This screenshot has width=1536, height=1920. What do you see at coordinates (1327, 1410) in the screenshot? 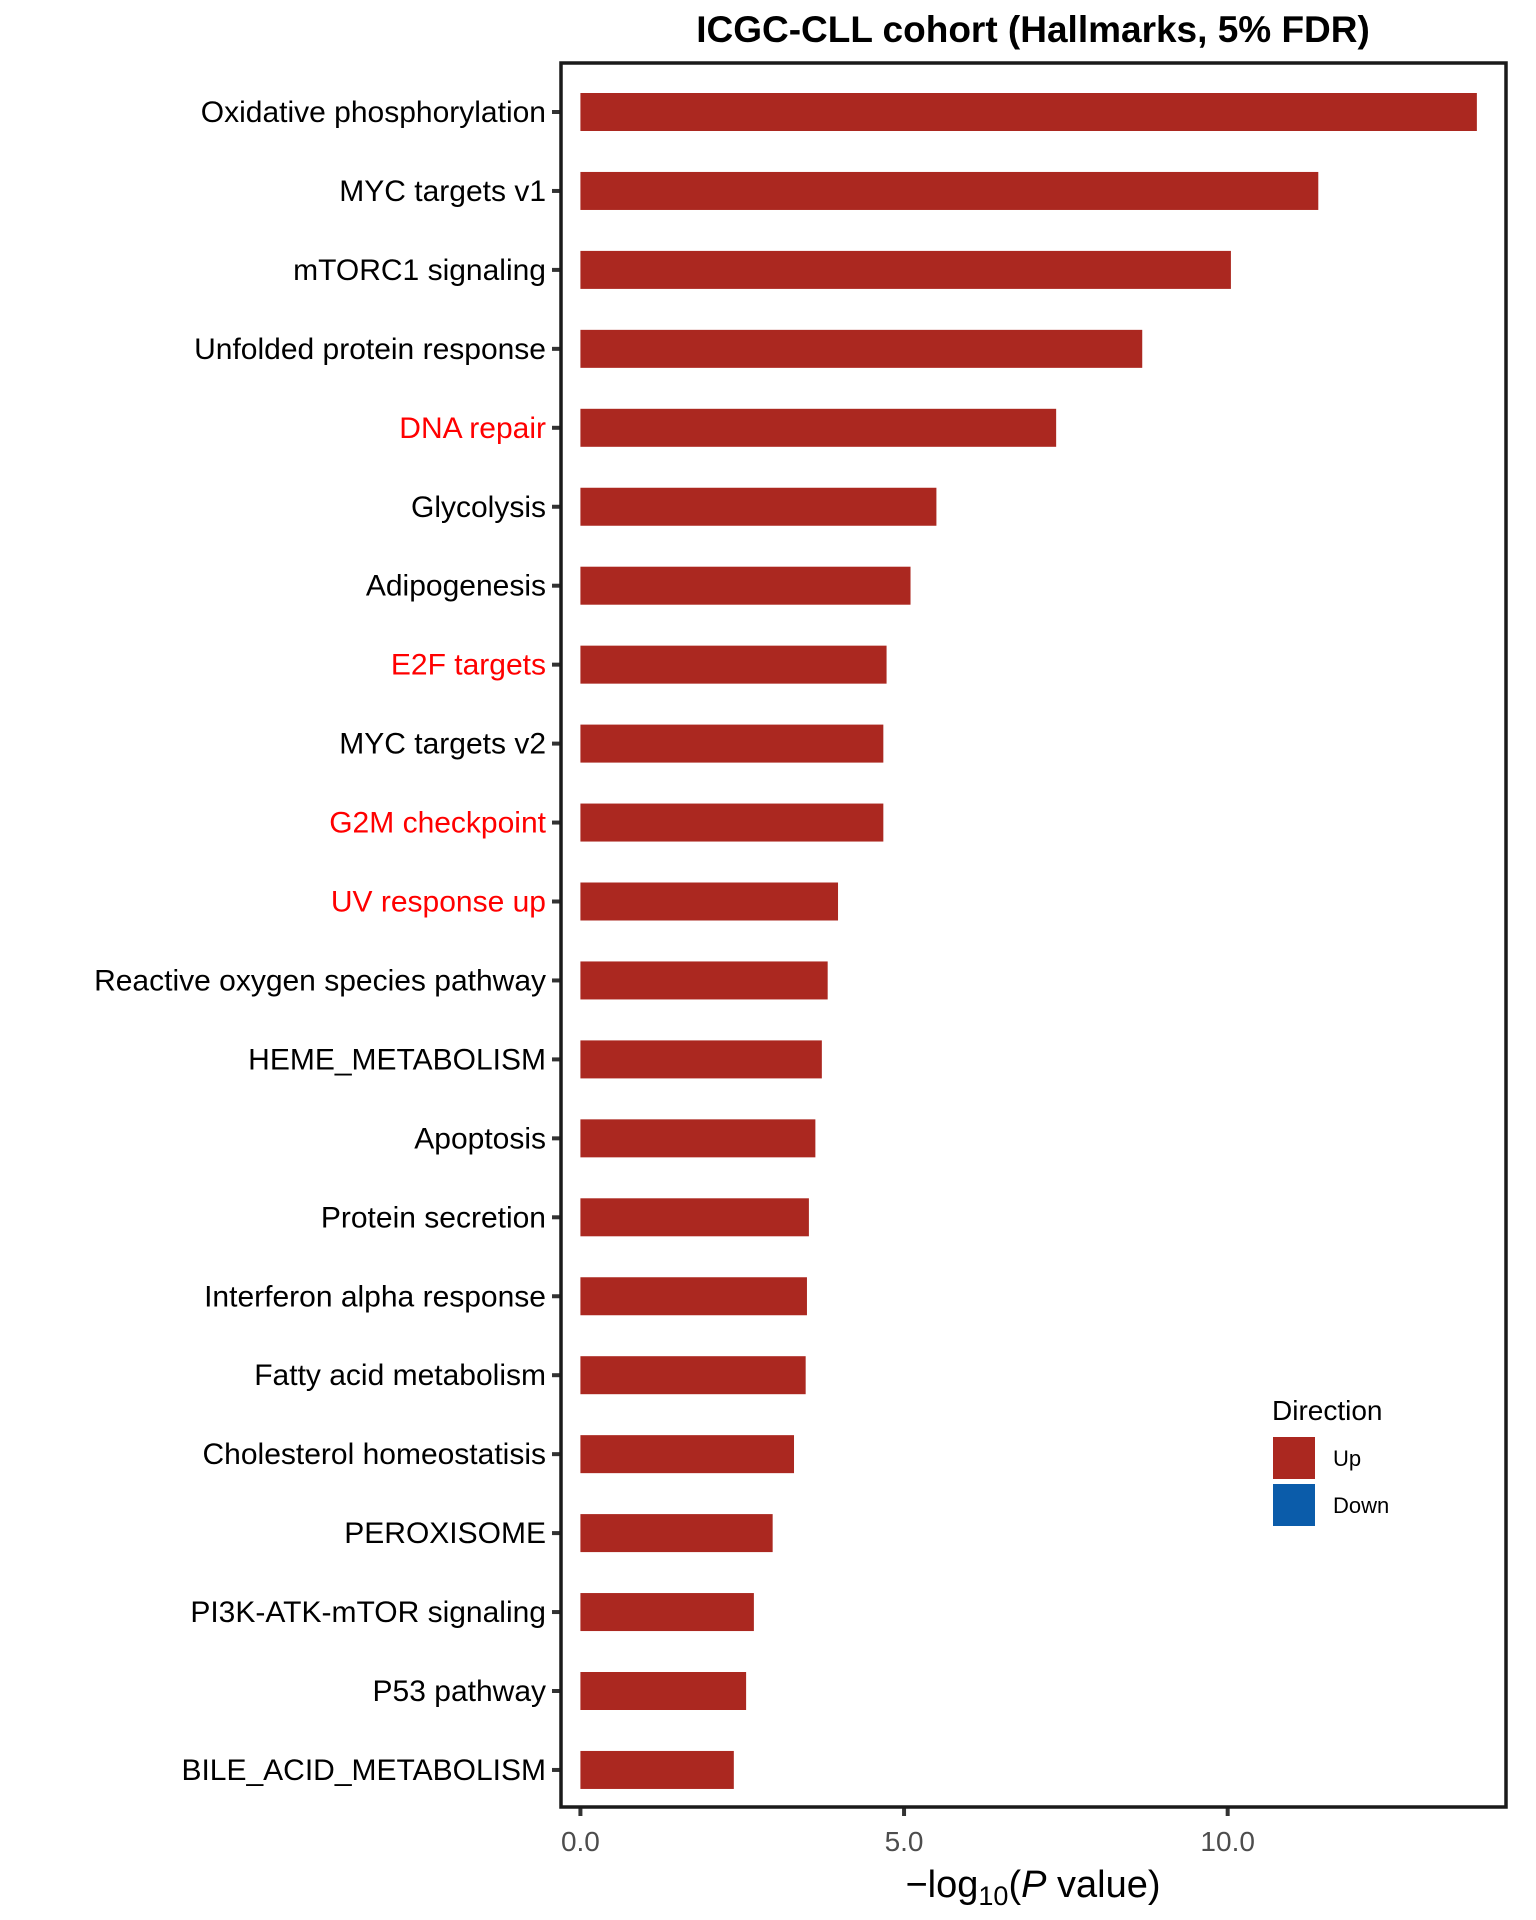
I see `legend-title: Direction` at bounding box center [1327, 1410].